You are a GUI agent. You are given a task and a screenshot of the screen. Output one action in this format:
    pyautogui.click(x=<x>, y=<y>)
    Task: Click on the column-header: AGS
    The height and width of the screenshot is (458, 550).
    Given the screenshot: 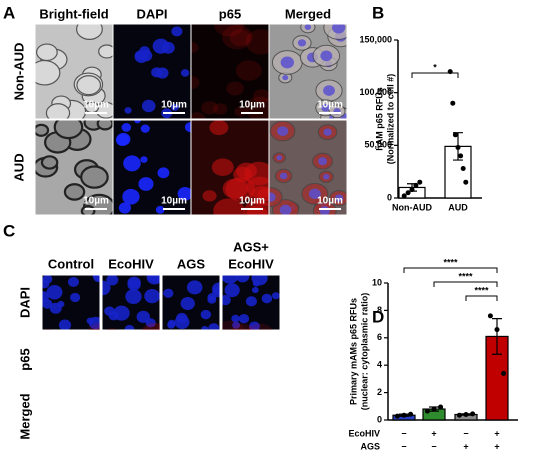 What is the action you would take?
    pyautogui.click(x=191, y=263)
    